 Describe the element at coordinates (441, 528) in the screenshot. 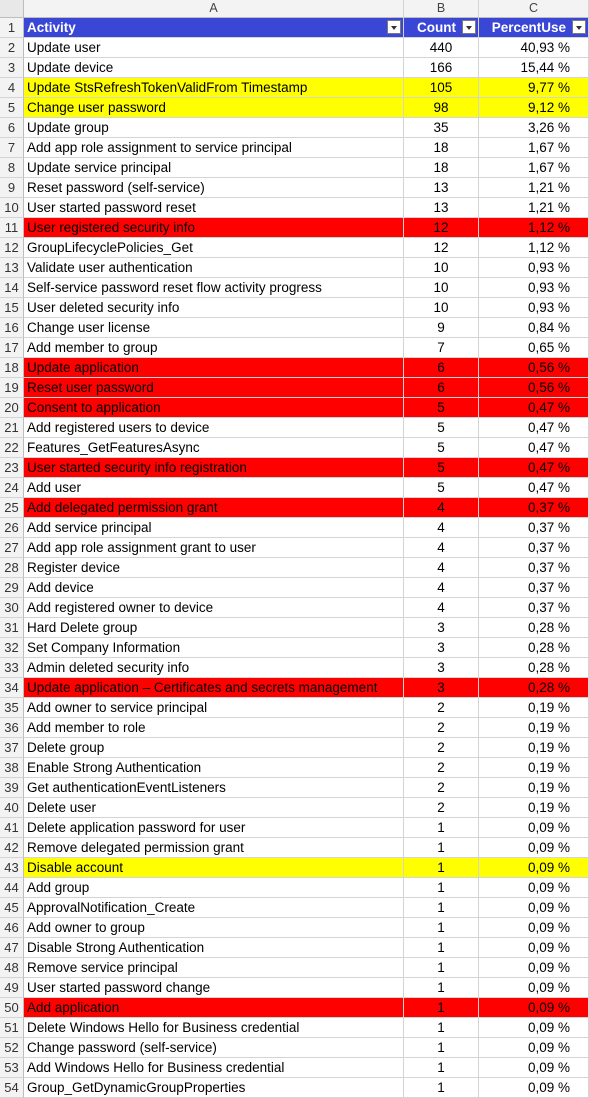

I see `cell-count: 4` at that location.